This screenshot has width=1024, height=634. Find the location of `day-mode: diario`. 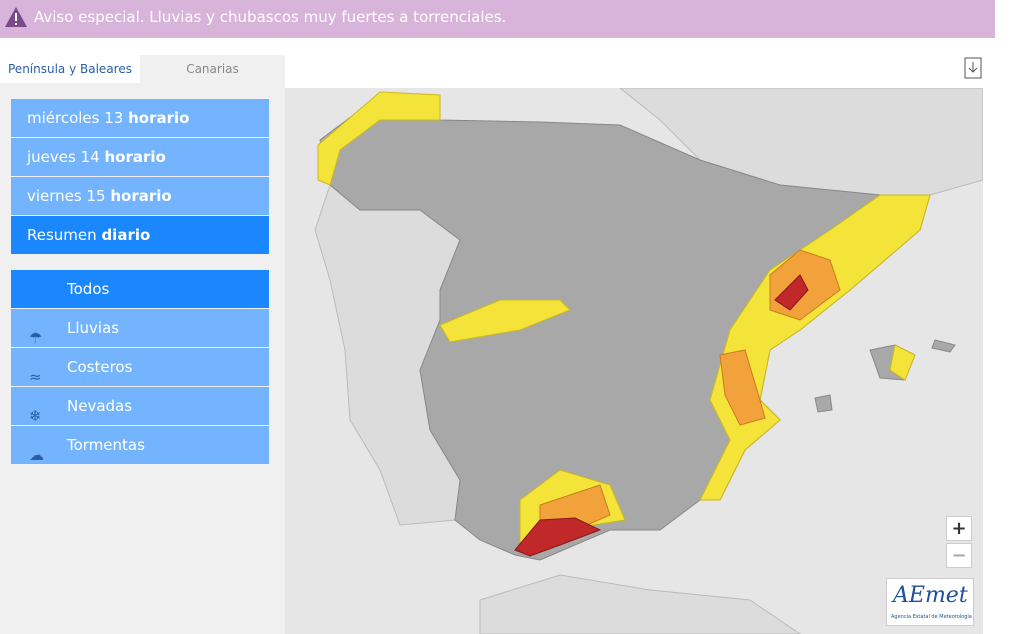

day-mode: diario is located at coordinates (126, 235).